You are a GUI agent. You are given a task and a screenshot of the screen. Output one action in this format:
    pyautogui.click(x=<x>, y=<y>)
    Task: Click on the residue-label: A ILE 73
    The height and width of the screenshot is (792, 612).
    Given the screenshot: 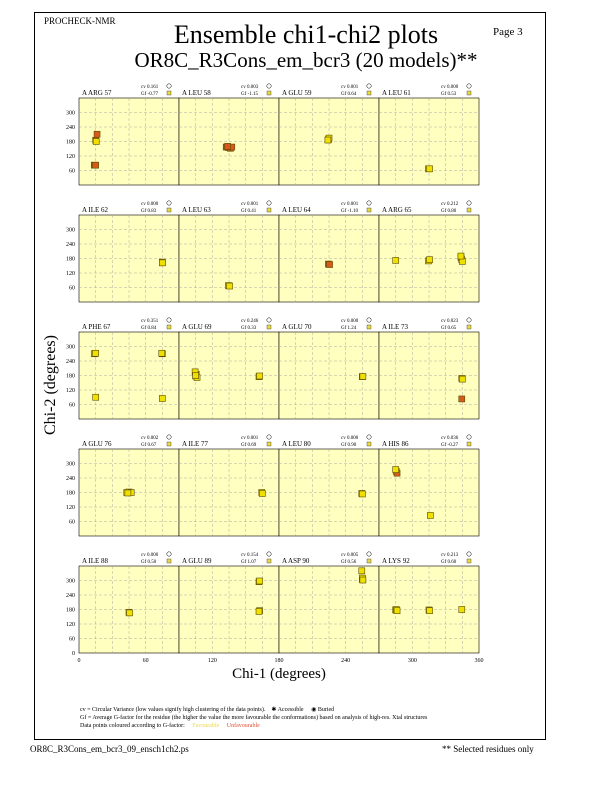 What is the action you would take?
    pyautogui.click(x=395, y=327)
    